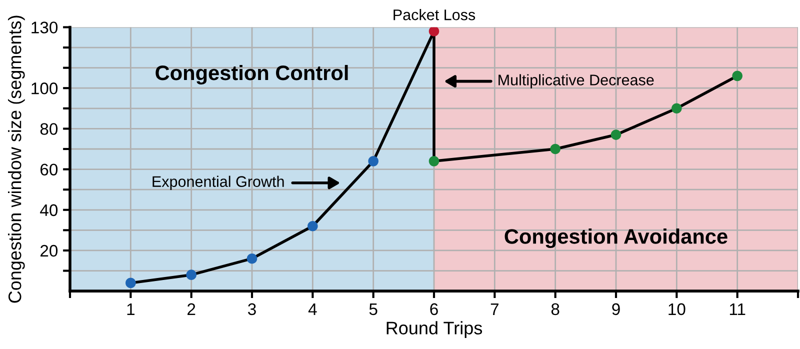  I want to click on y-axis-title: Congestion window size (segments), so click(16, 159).